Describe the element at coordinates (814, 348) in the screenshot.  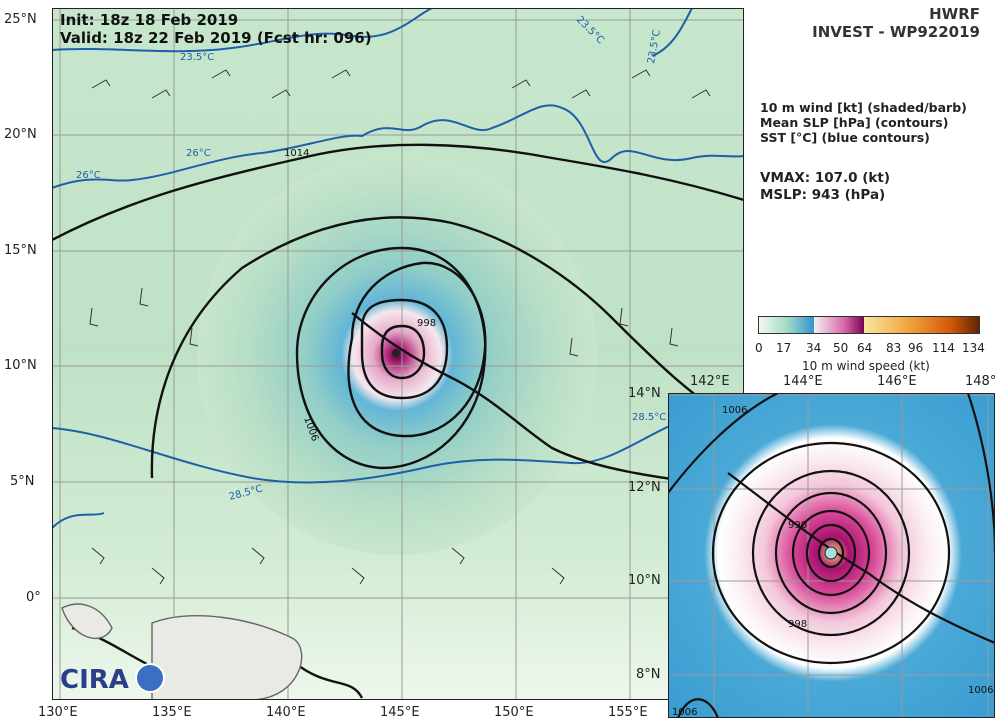
I see `colorbar-tick: 34` at that location.